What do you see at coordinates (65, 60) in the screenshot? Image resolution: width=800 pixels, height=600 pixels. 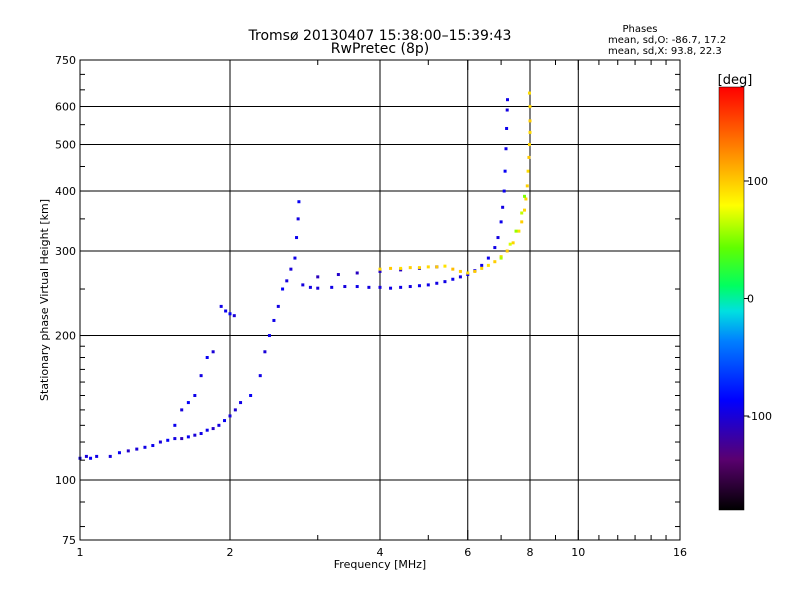 I see `y-tick-label: 750` at bounding box center [65, 60].